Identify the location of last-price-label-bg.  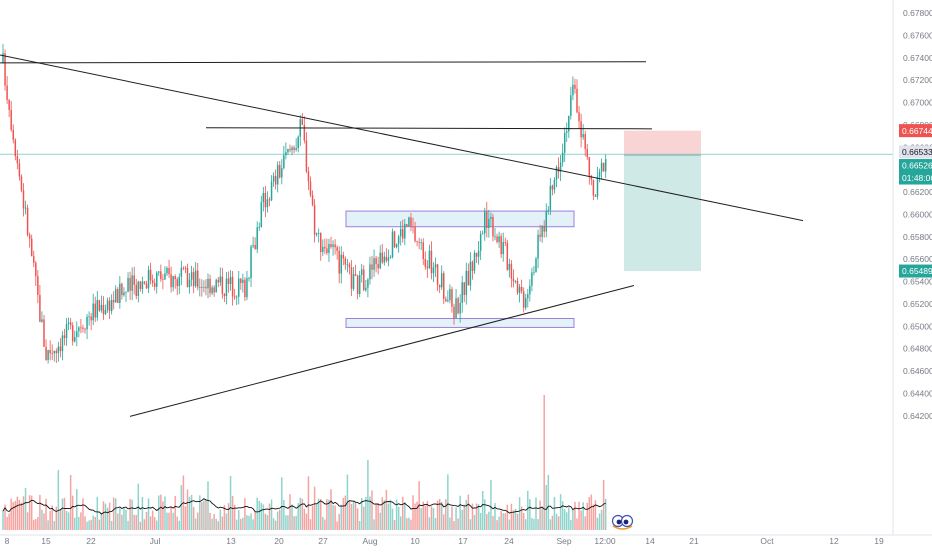
(915, 152).